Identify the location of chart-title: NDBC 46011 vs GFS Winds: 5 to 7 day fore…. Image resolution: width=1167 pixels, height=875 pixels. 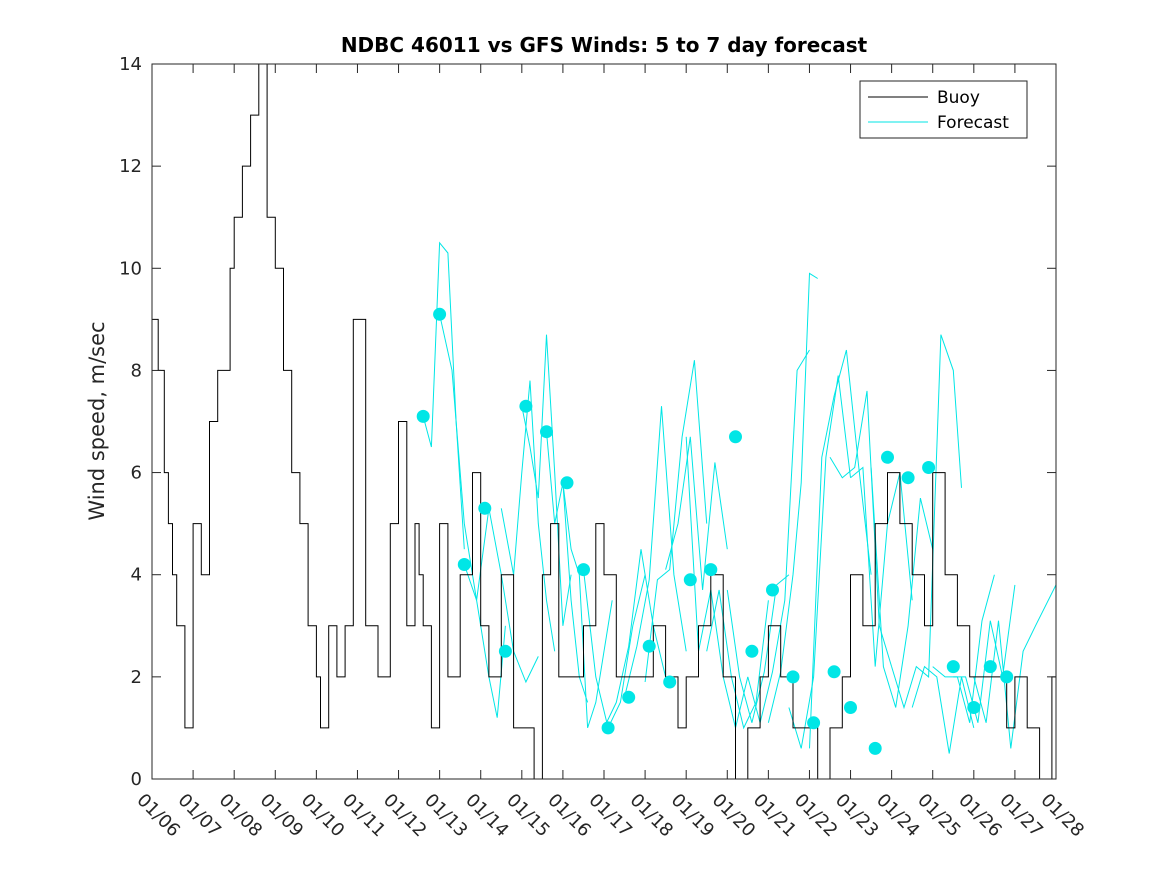
(604, 45).